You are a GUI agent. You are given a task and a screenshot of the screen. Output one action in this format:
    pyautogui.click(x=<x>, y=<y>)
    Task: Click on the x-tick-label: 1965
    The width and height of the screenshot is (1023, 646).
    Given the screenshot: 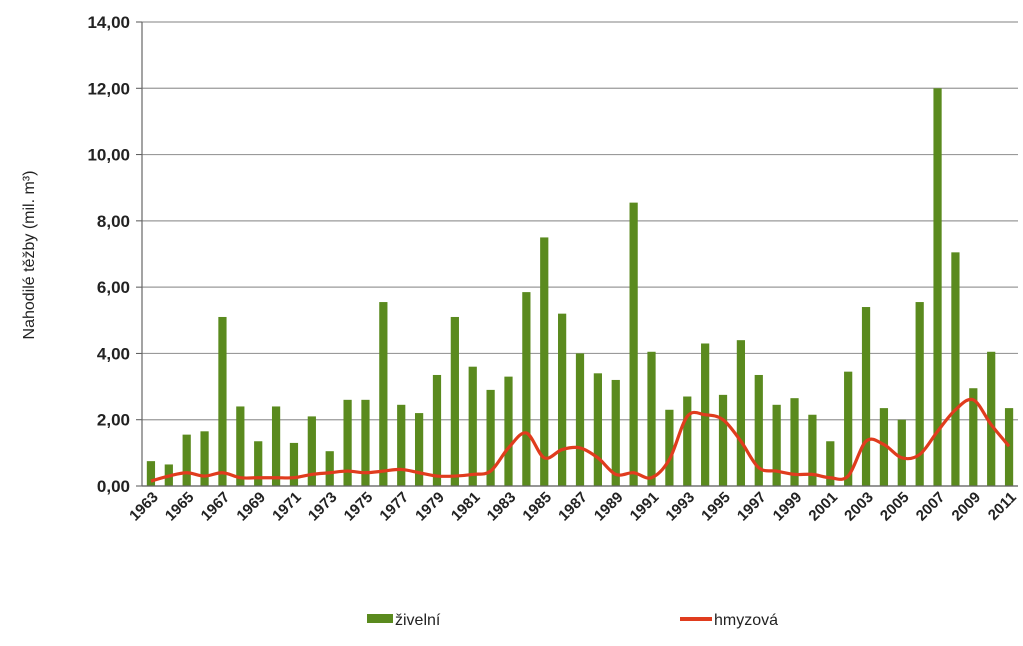 What is the action you would take?
    pyautogui.click(x=180, y=507)
    